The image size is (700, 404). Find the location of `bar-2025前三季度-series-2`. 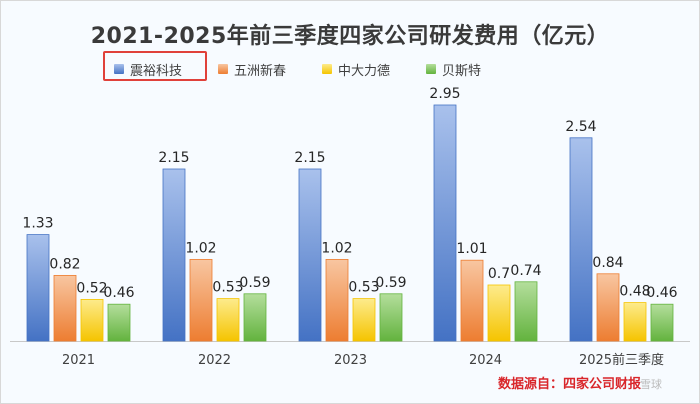

bar-2025前三季度-series-2 is located at coordinates (608, 307).